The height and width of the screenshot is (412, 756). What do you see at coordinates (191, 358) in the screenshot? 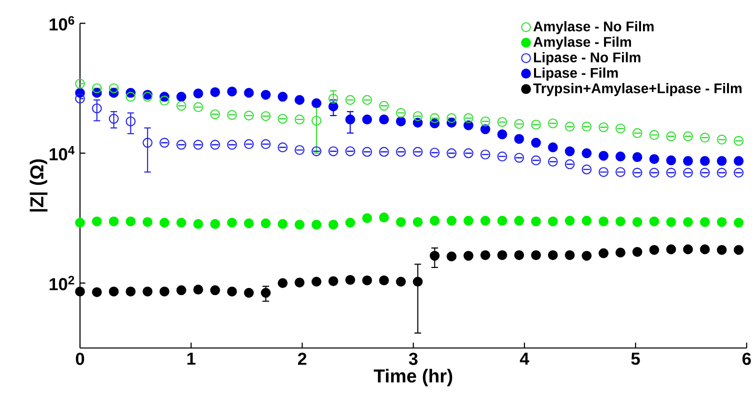
I see `x-tick-label: 1` at bounding box center [191, 358].